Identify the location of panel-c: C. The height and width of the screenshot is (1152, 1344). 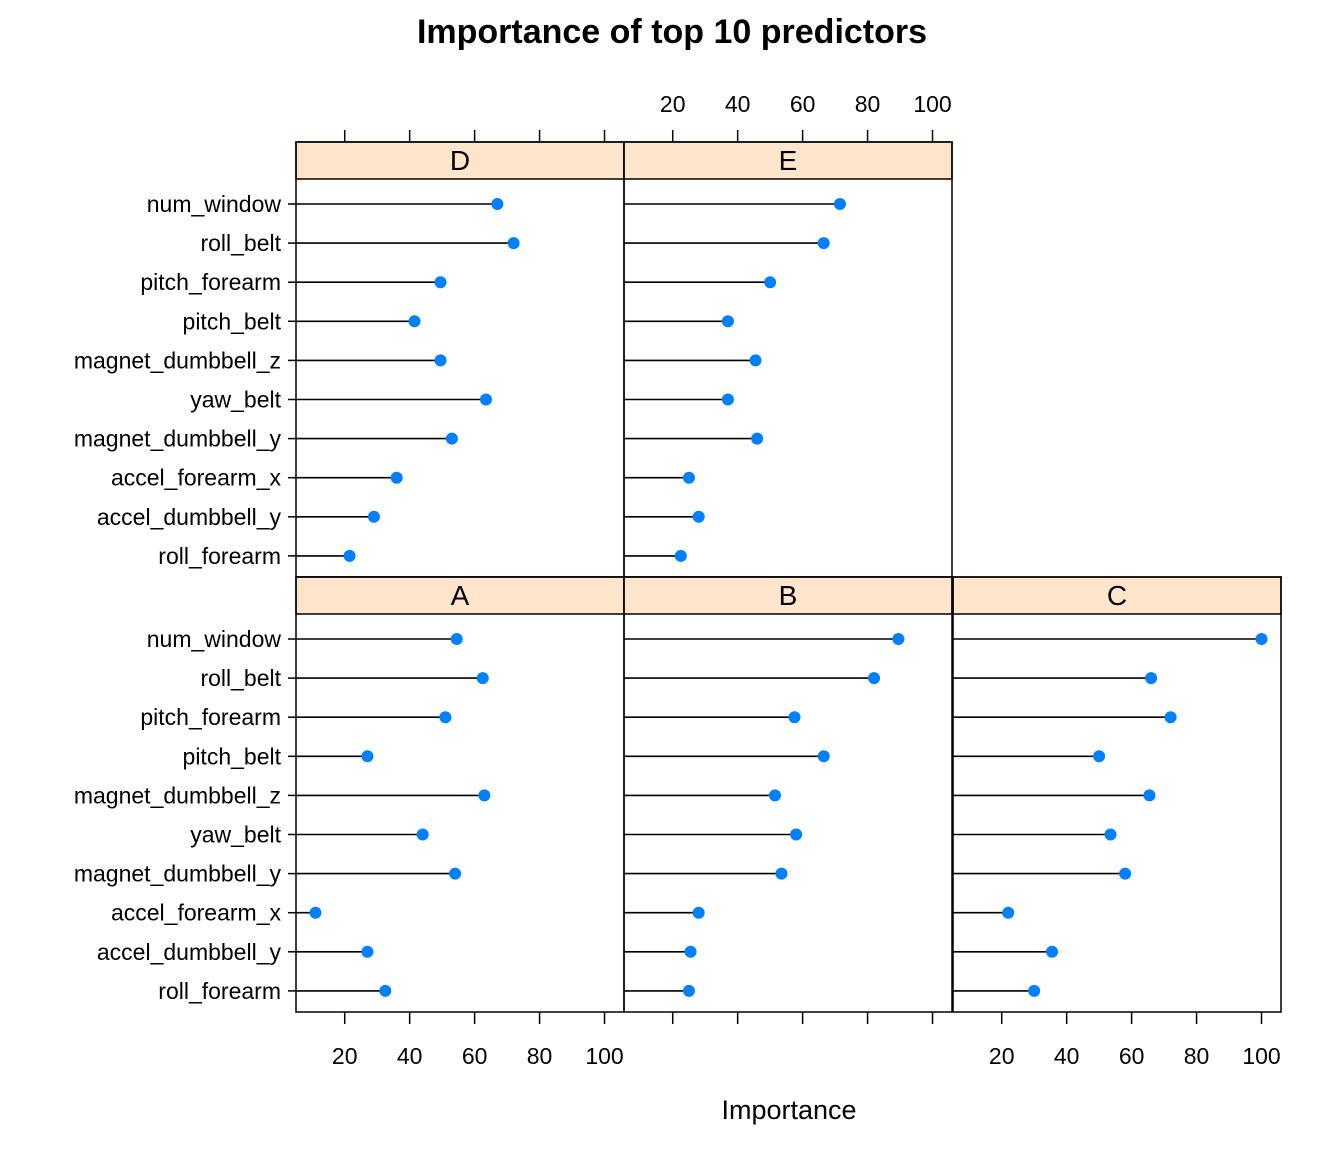
(1117, 794).